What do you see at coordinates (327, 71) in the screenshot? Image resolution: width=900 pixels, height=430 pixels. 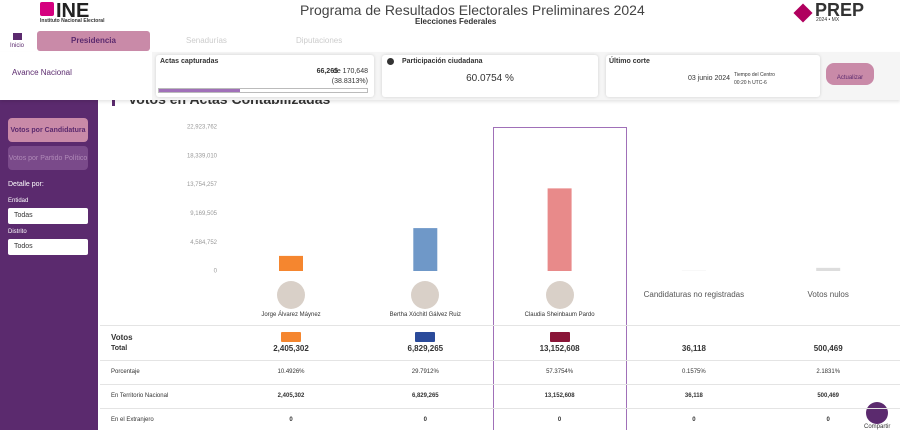 I see `actas-count: 66,265` at bounding box center [327, 71].